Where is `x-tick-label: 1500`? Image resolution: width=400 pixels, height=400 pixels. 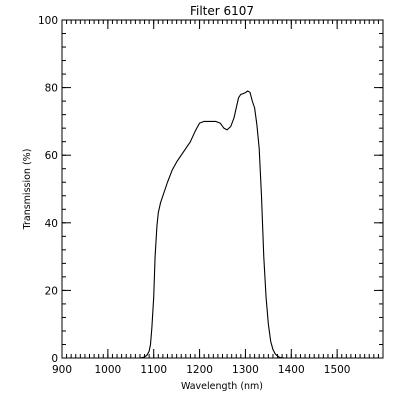
x-tick-label: 1500 is located at coordinates (337, 370).